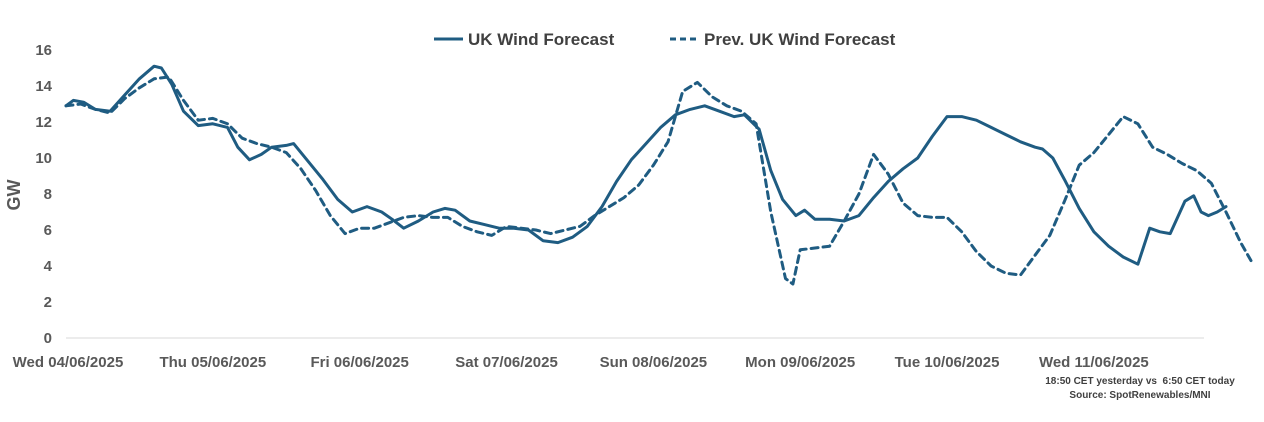 This screenshot has width=1264, height=422. I want to click on x-tick-label: Wed 11/06/2025, so click(1094, 362).